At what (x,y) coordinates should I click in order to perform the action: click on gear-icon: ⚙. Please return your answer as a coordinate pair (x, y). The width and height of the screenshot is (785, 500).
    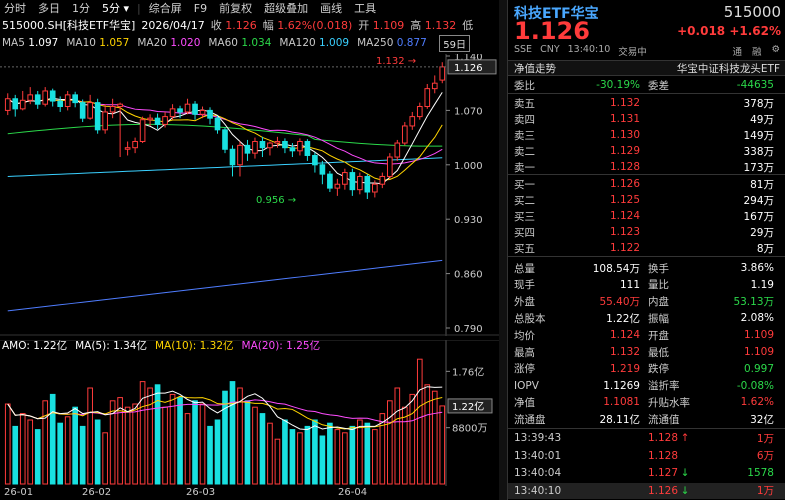
    Looking at the image, I should click on (775, 49).